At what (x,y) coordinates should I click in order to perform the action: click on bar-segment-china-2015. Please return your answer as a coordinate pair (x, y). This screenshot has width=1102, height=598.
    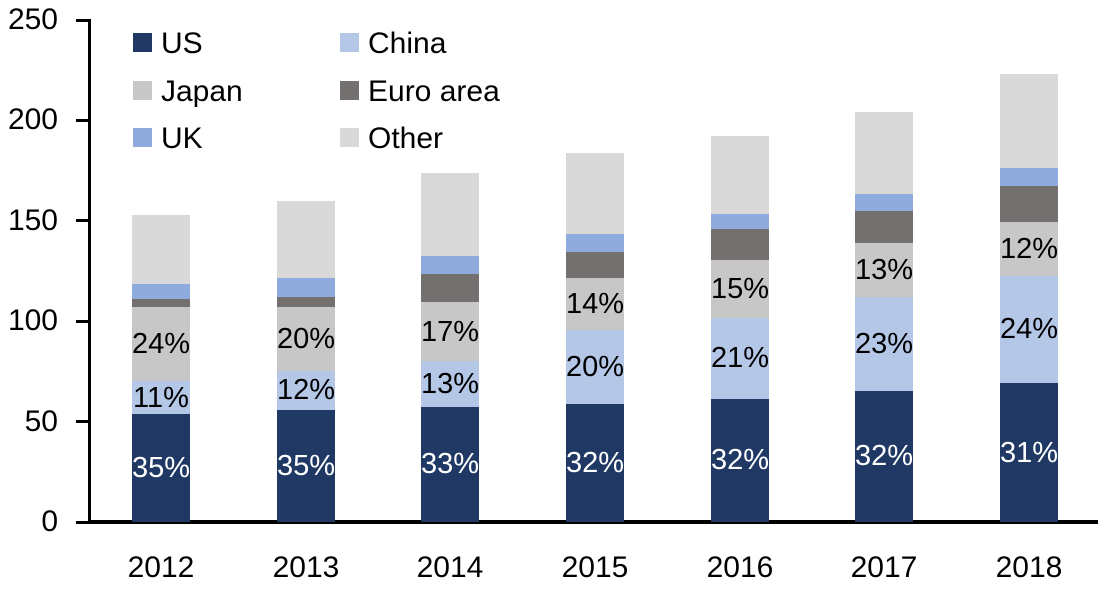
    Looking at the image, I should click on (595, 366).